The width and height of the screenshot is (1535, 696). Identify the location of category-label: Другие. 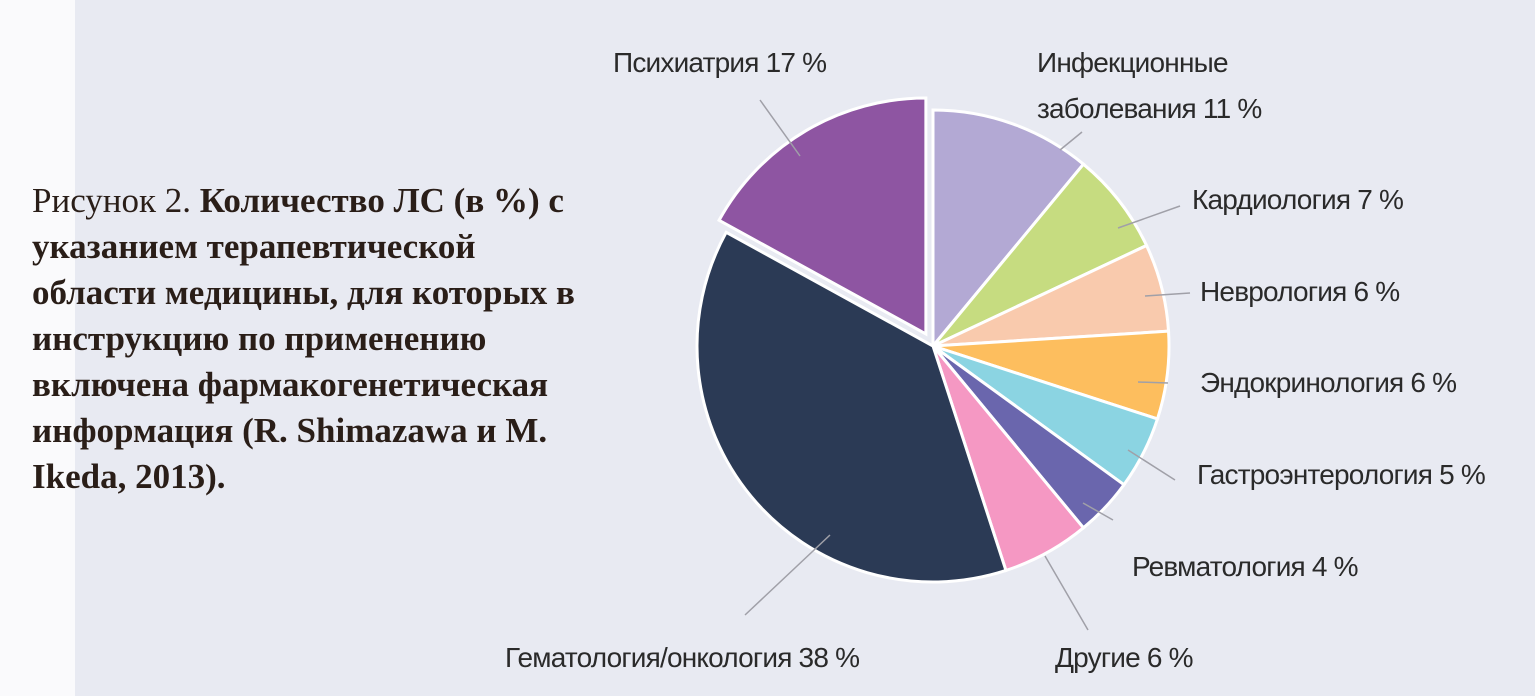
(1098, 657).